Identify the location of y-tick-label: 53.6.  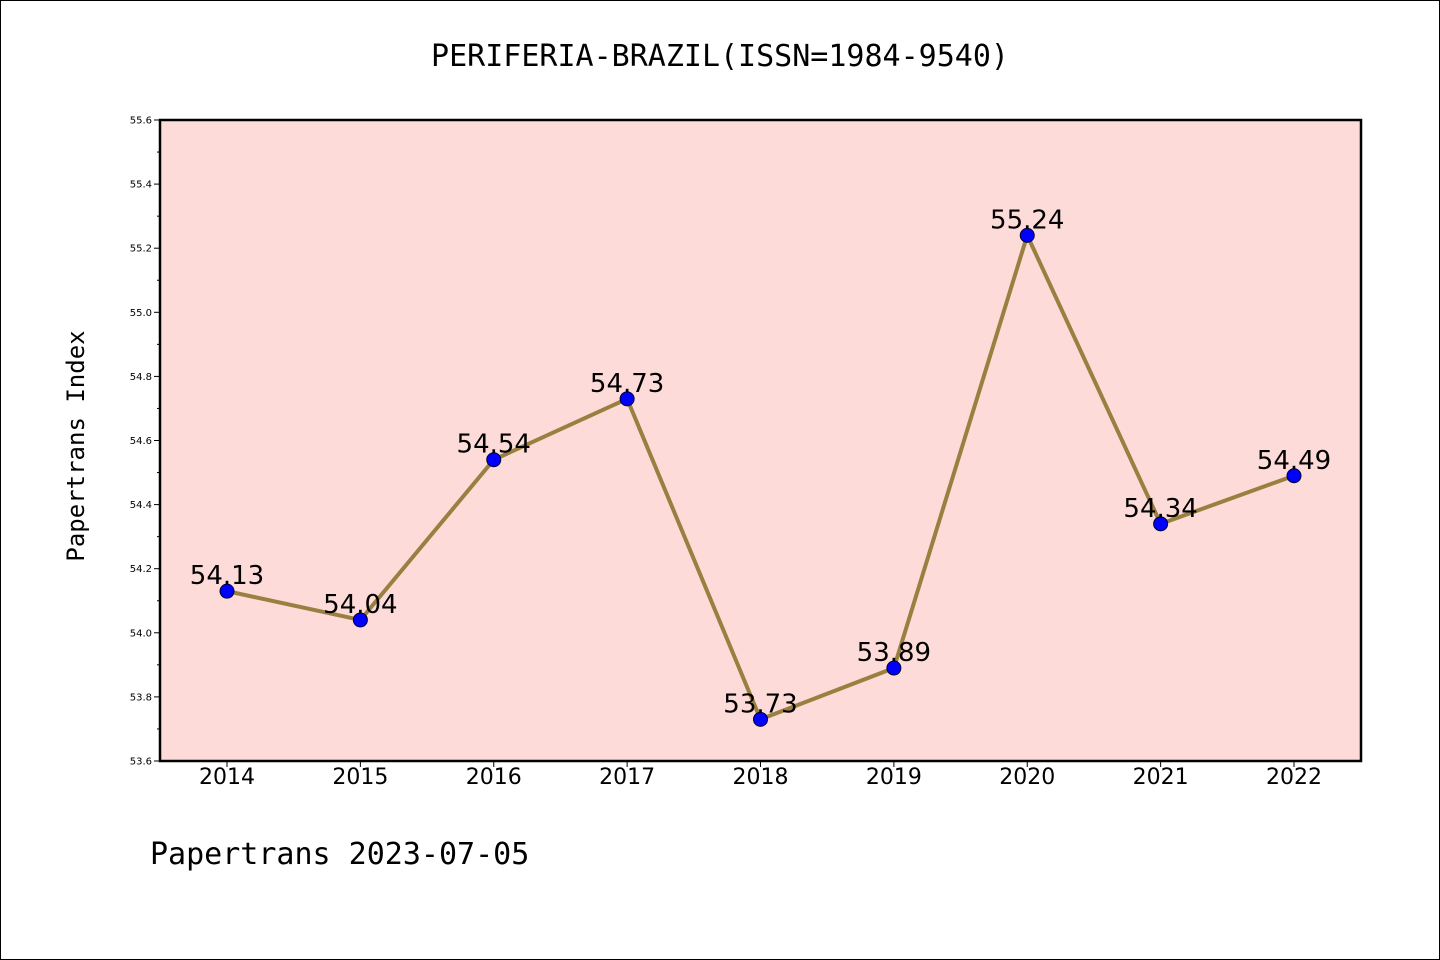
(141, 762).